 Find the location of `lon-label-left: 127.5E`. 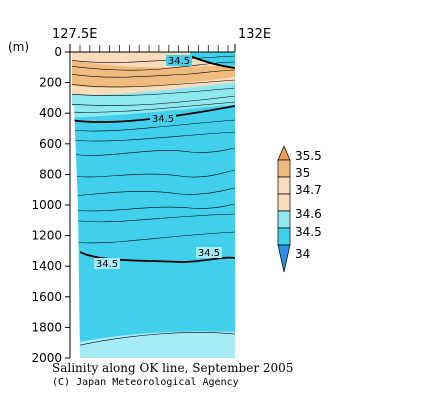

lon-label-left: 127.5E is located at coordinates (74, 34).